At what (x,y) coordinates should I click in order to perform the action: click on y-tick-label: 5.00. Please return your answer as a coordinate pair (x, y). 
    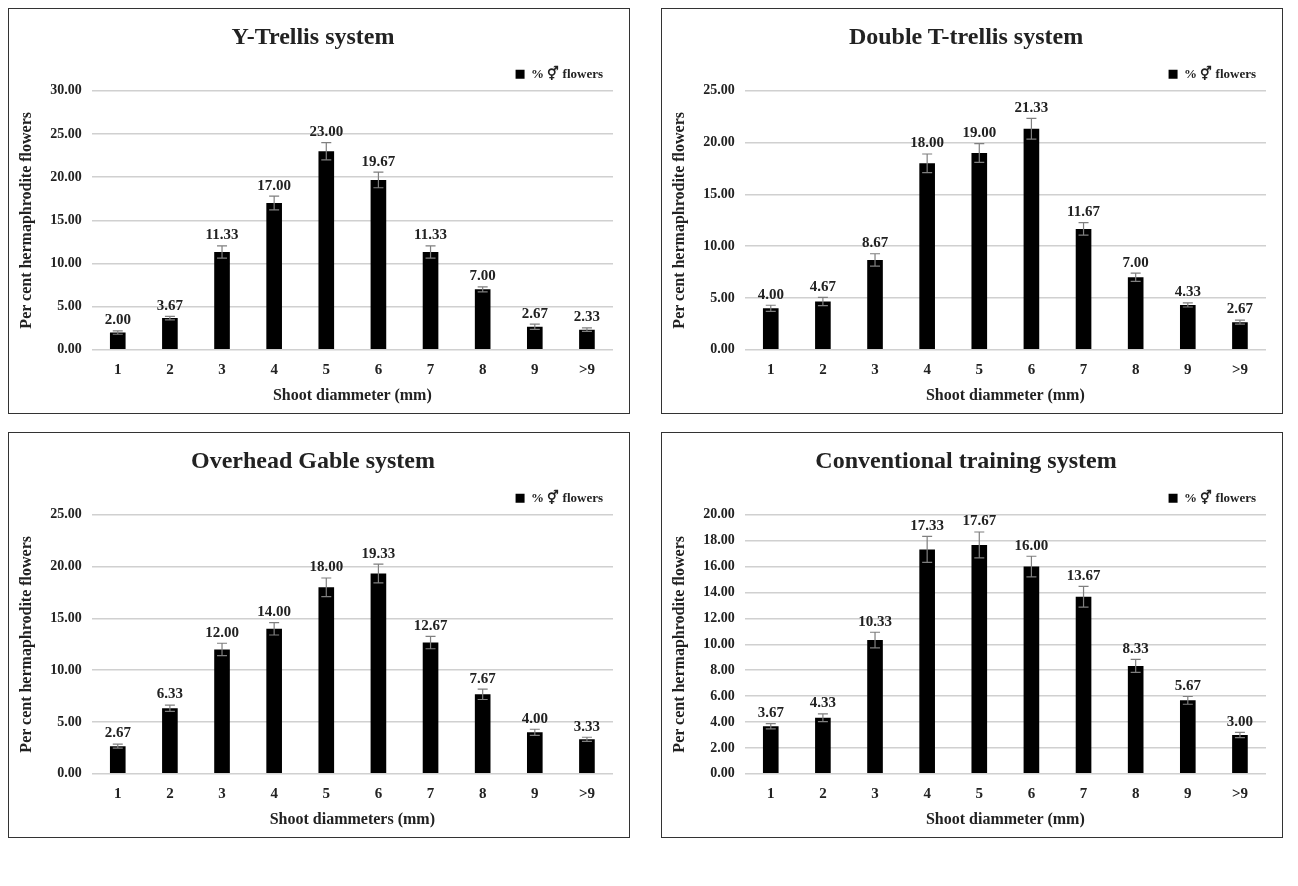
    Looking at the image, I should click on (69, 721).